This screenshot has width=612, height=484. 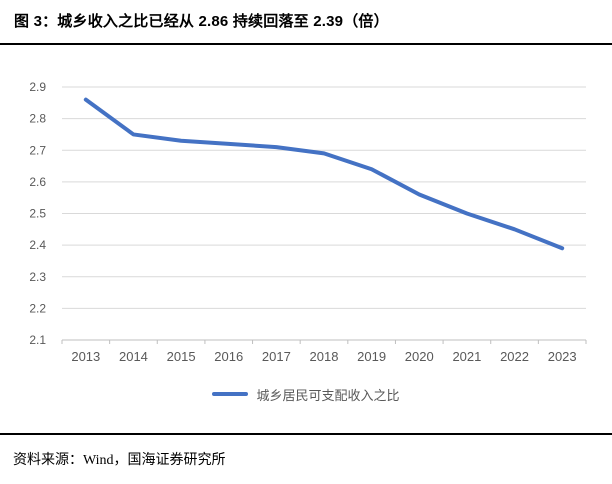 I want to click on x-axis-tick-label: 2017, so click(x=276, y=356).